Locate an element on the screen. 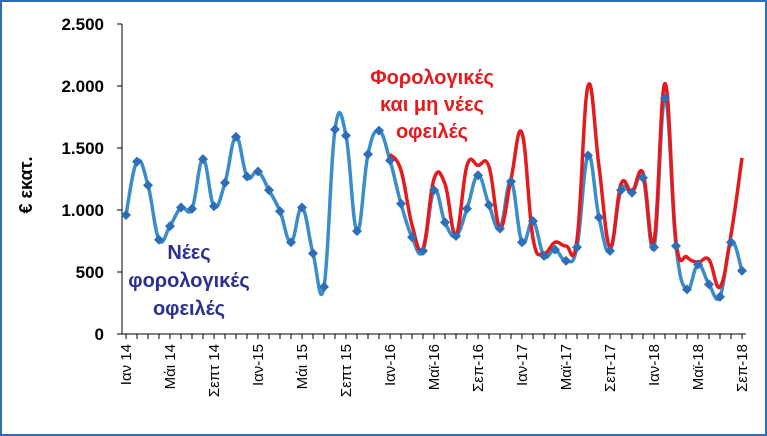  x-tick-label: Μαϊ-16 is located at coordinates (434, 367).